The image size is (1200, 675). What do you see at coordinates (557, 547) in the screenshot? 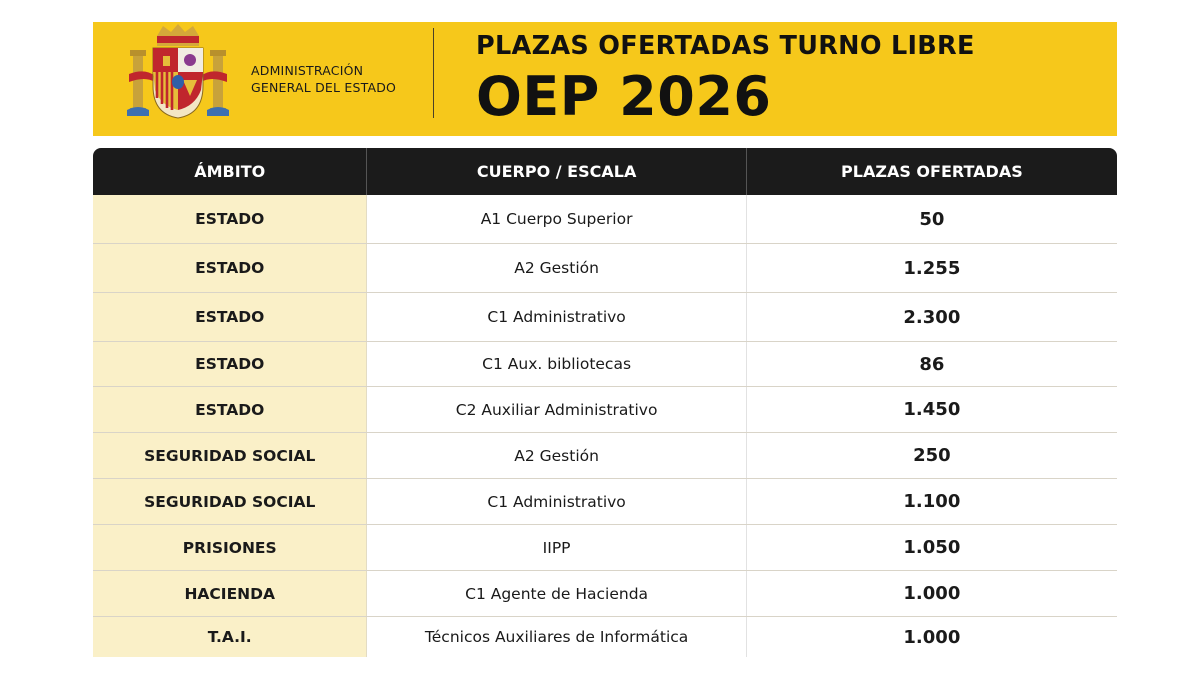
I see `cell-cuerpo: IIPP` at bounding box center [557, 547].